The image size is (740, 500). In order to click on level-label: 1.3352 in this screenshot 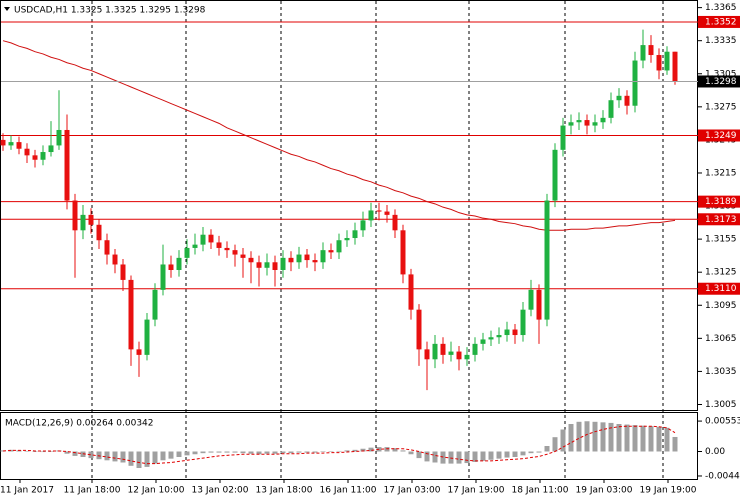, I will do `click(721, 22)`.